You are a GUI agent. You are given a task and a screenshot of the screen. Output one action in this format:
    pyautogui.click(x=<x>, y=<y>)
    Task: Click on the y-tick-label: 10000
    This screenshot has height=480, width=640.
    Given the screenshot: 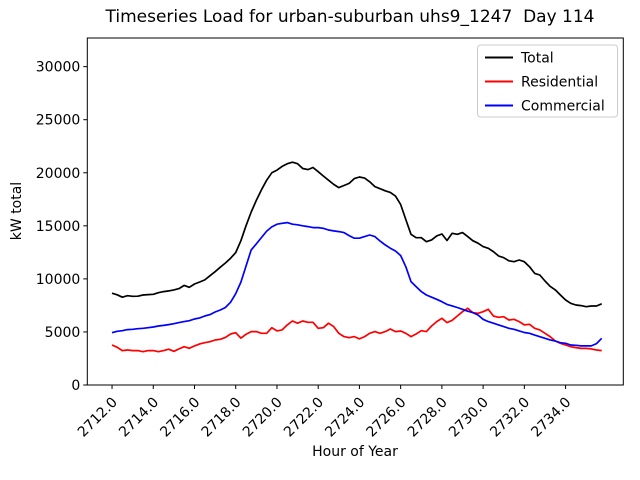 What is the action you would take?
    pyautogui.click(x=58, y=280)
    